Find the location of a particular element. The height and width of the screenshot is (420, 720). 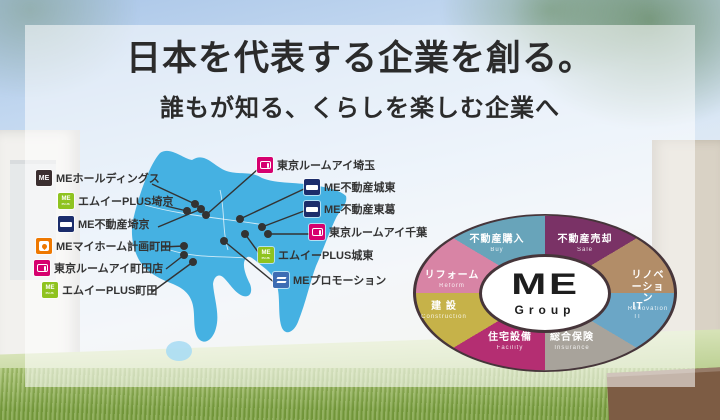

me-logo: ME is located at coordinates (545, 284).